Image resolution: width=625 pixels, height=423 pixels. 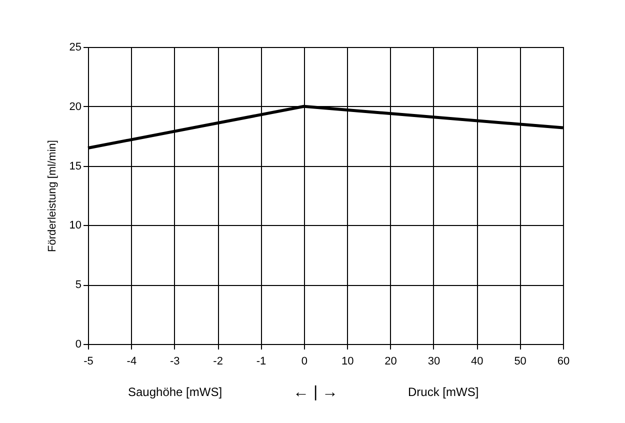 What do you see at coordinates (390, 362) in the screenshot?
I see `x-tick-label: 20` at bounding box center [390, 362].